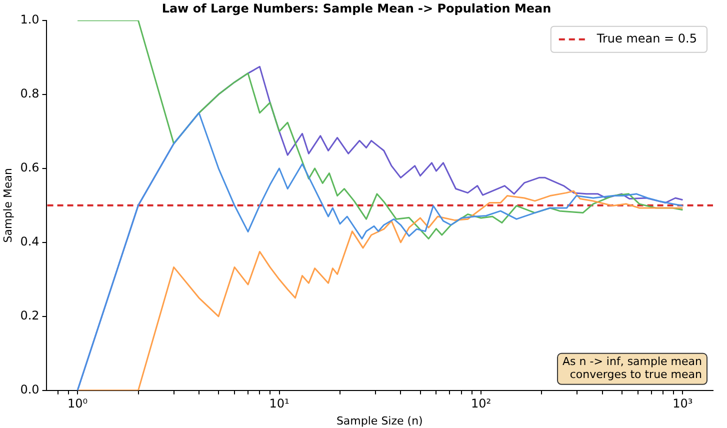  What do you see at coordinates (30, 315) in the screenshot?
I see `y-tick-label: 0.2` at bounding box center [30, 315].